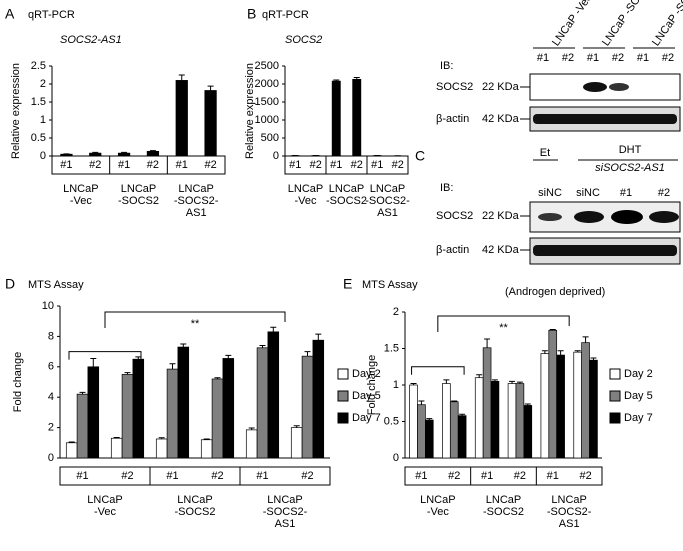 The image size is (683, 551). What do you see at coordinates (452, 119) in the screenshot?
I see `row-label: β-actin` at bounding box center [452, 119].